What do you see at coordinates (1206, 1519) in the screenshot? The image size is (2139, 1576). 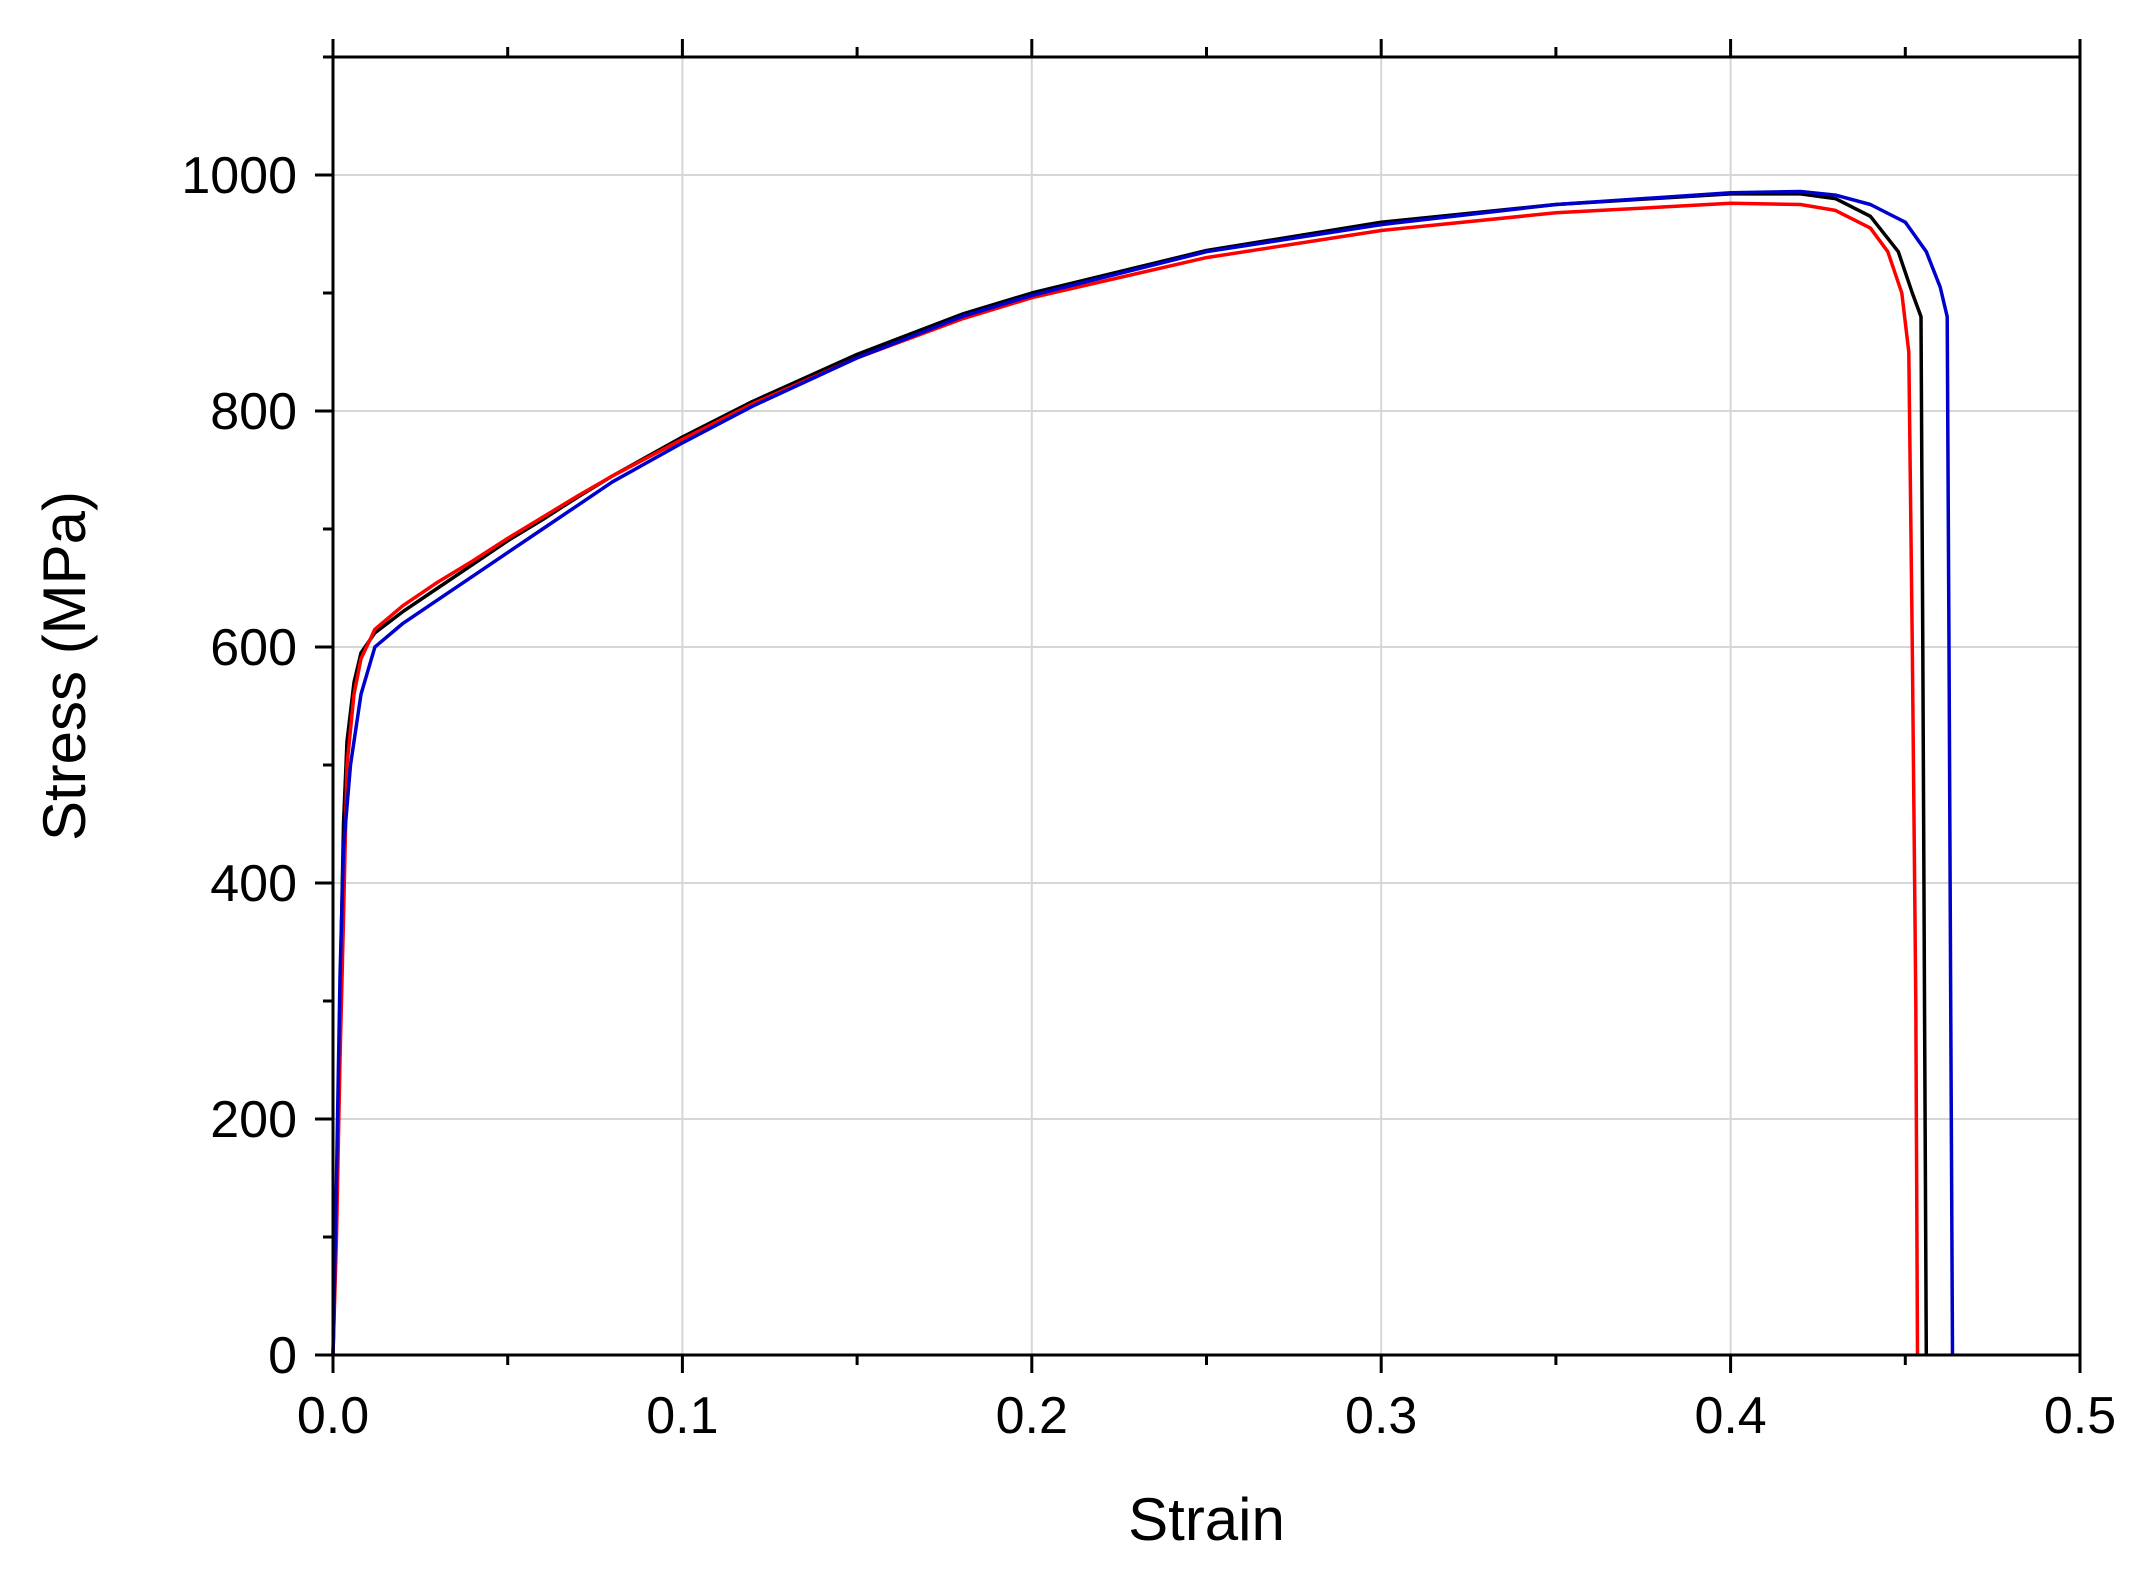 I see `x-axis-title: Strain` at bounding box center [1206, 1519].